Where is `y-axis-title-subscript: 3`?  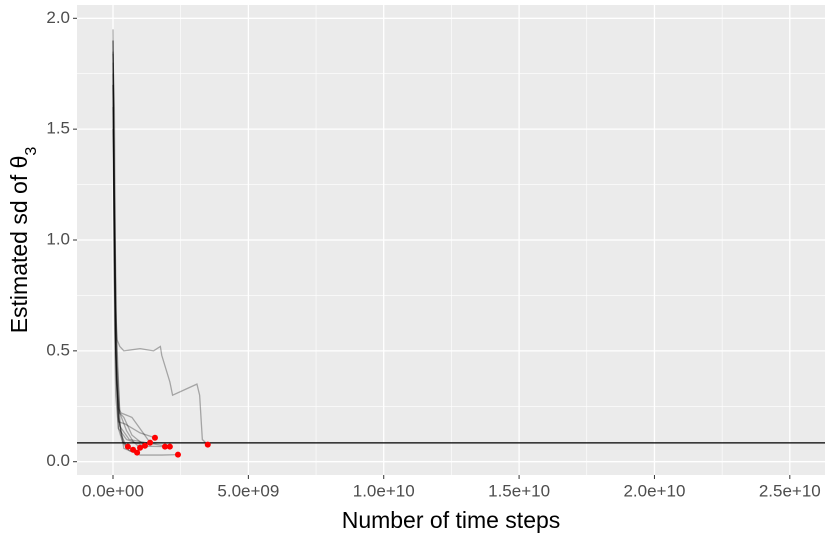
y-axis-title-subscript: 3 is located at coordinates (31, 151).